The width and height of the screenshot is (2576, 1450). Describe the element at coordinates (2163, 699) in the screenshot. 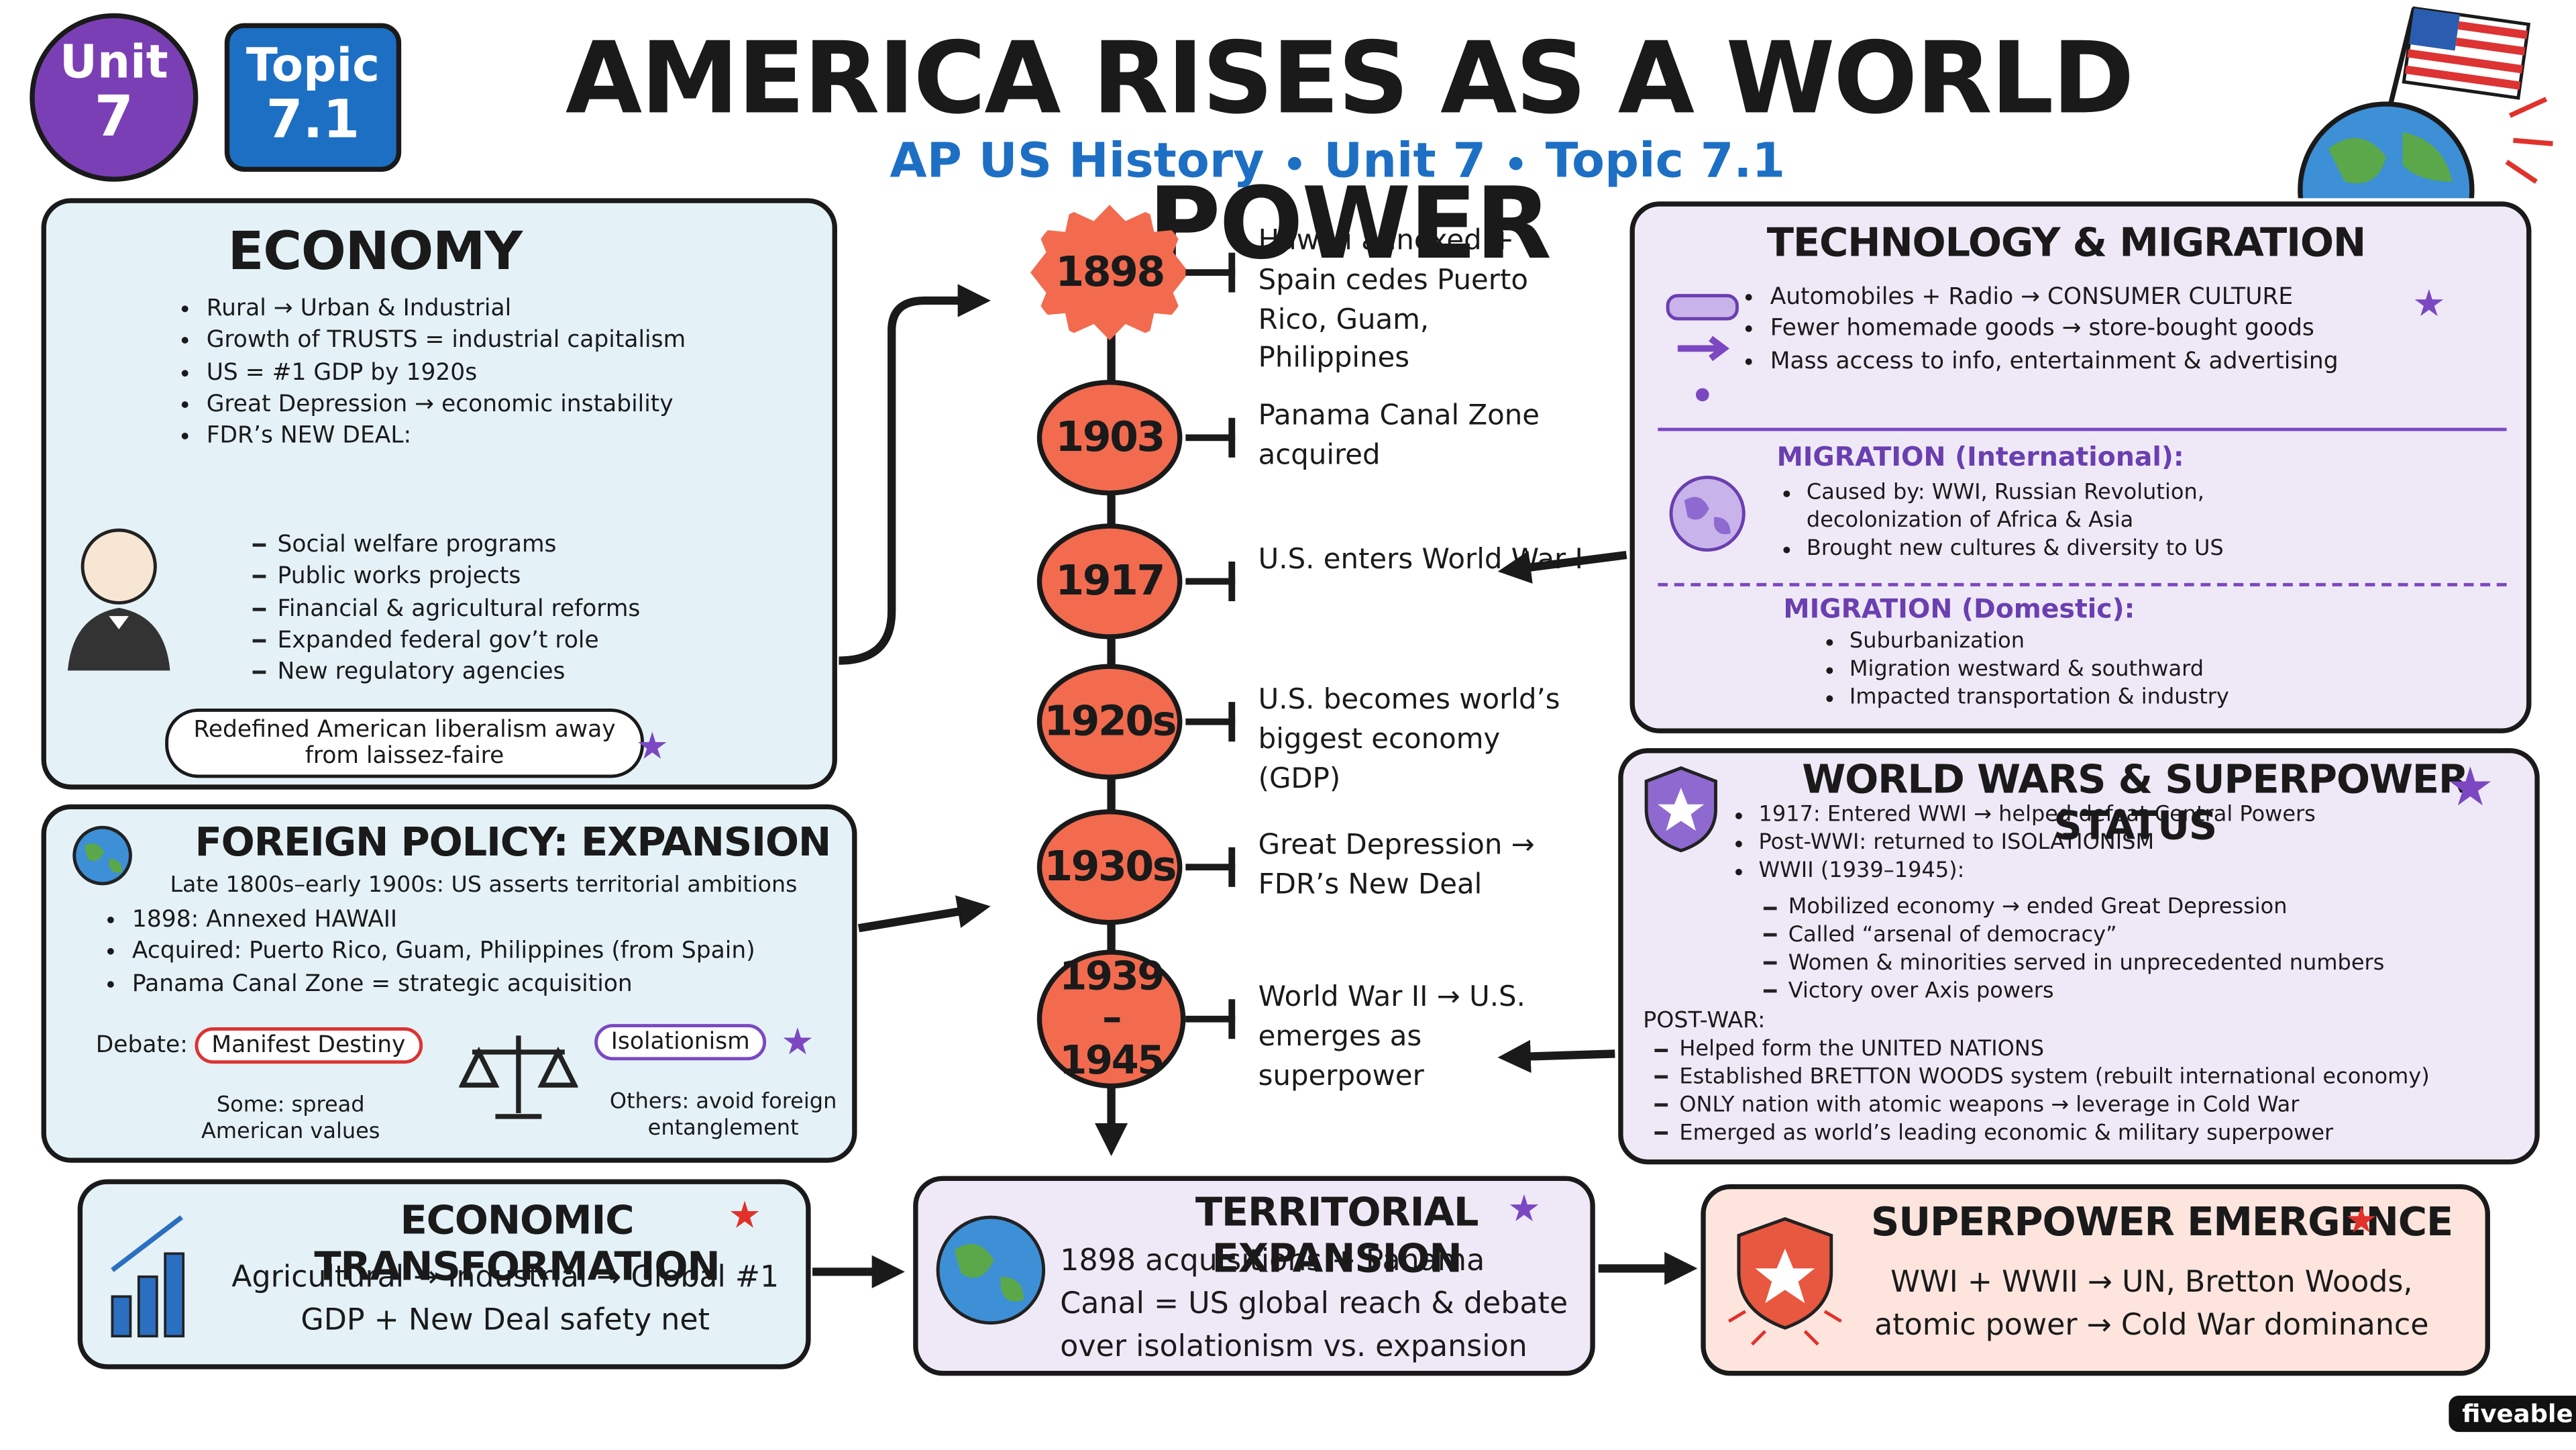

I see `list-item: Impacted transportation & industry` at that location.